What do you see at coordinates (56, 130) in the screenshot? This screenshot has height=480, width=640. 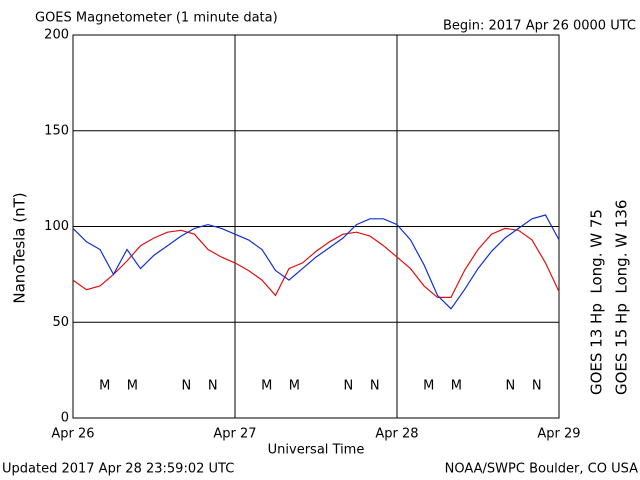 I see `y-tick-label: 150` at bounding box center [56, 130].